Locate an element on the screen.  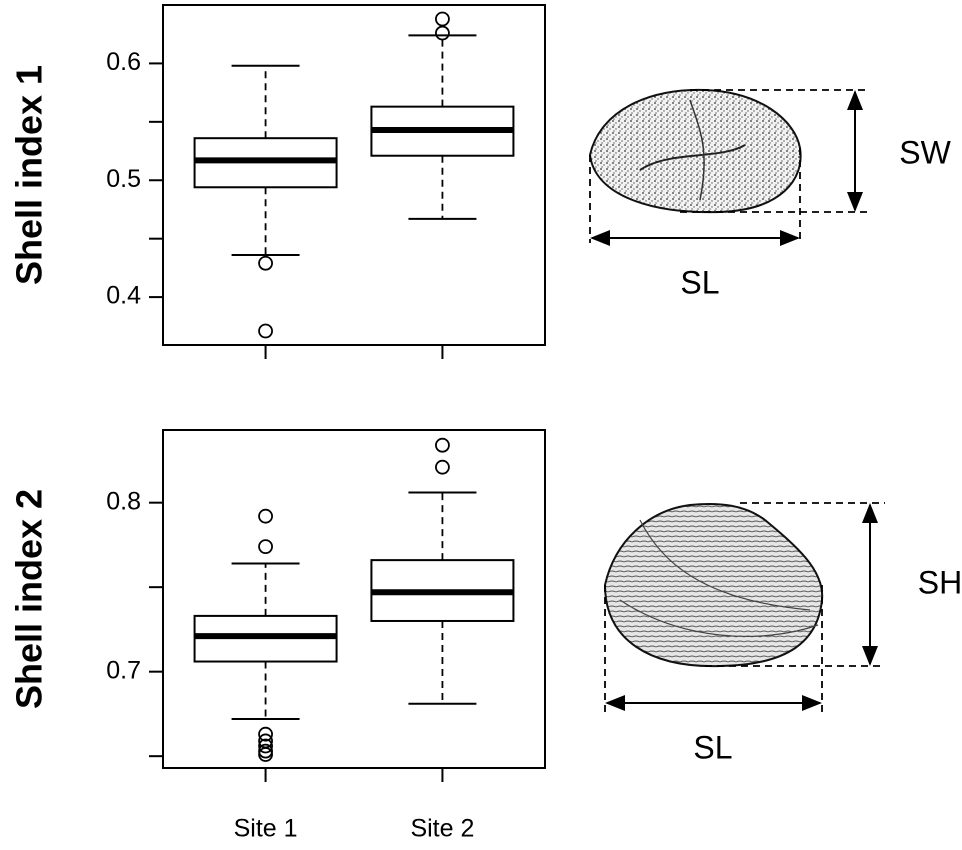
y-axis-label: Shell index 1 is located at coordinates (29, 175).